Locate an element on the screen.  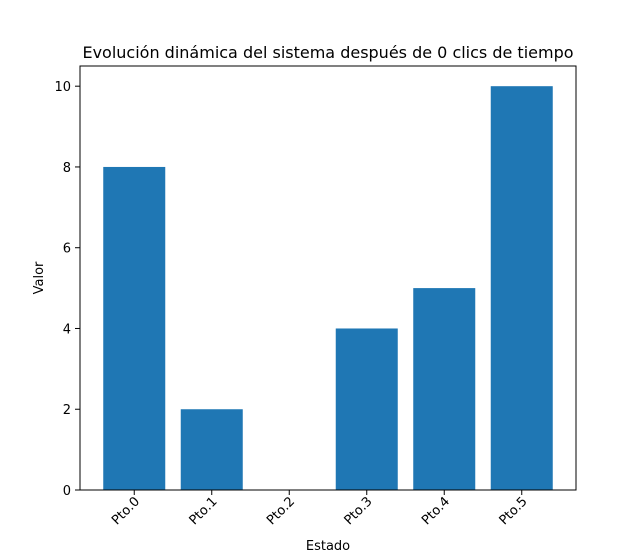
x-tick-label: Pto.4 is located at coordinates (436, 511).